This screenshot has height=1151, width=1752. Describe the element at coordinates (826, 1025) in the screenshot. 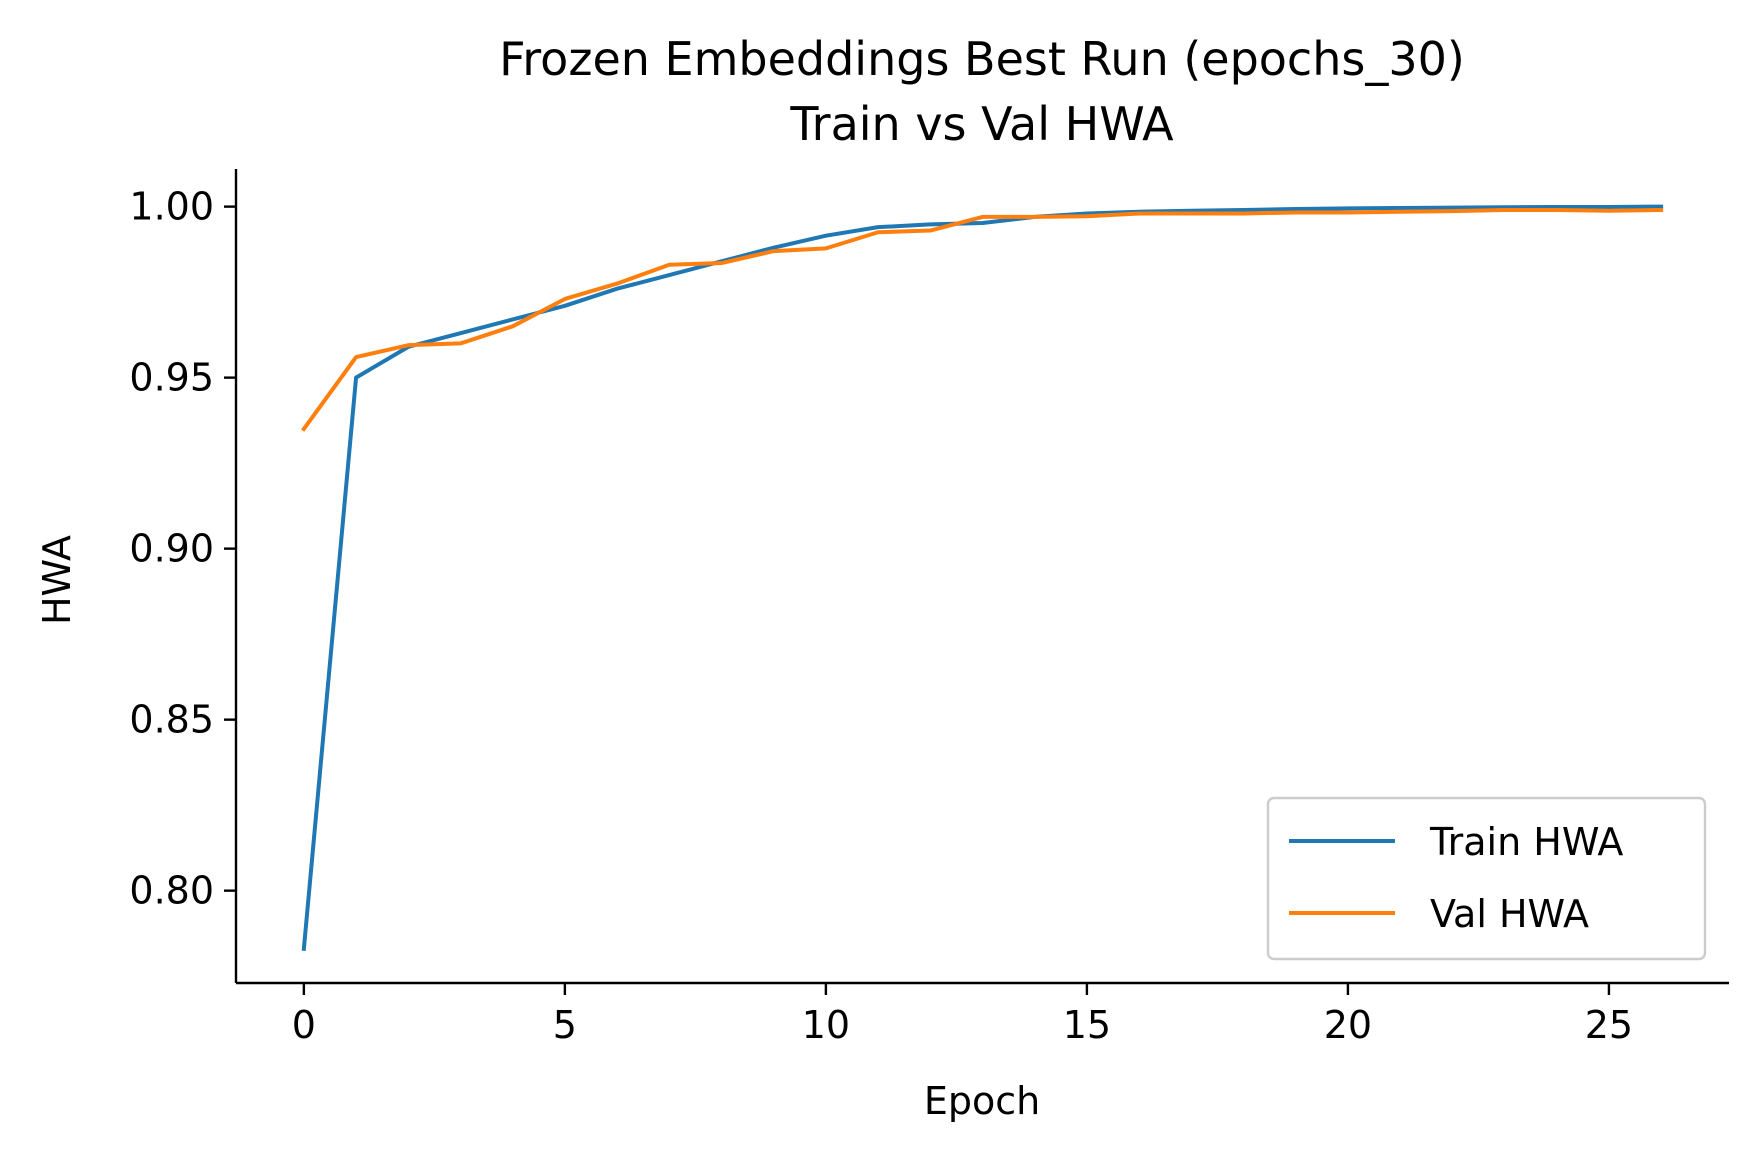

I see `x-tick-label: 10` at that location.